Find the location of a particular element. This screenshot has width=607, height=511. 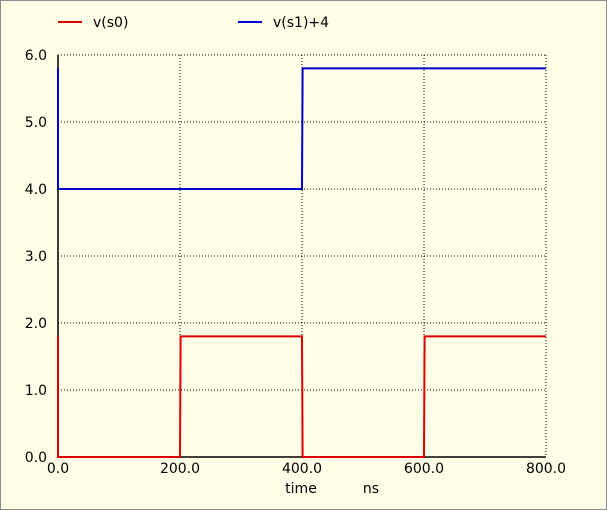

y-tick-label: 3.0 is located at coordinates (36, 257).